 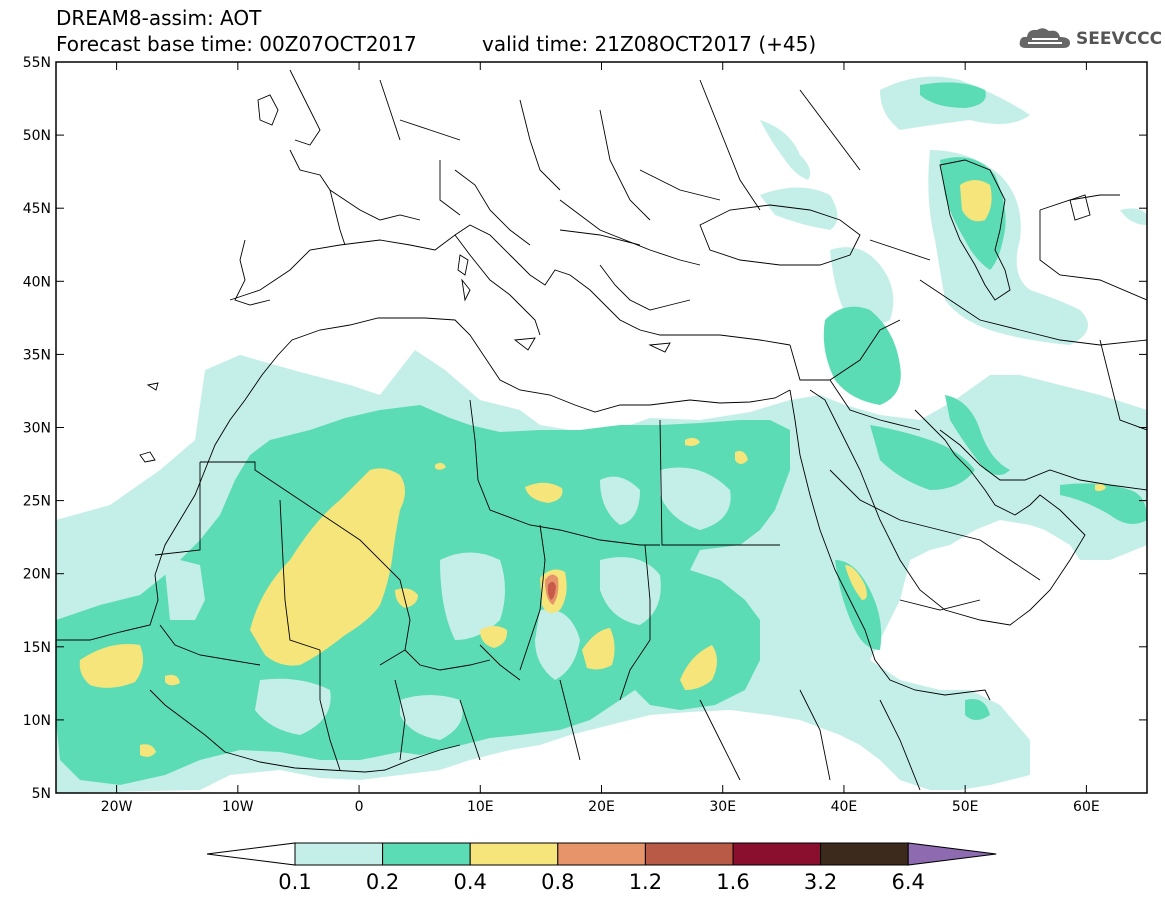 I want to click on lat-tick-label: 45N, so click(x=37, y=209).